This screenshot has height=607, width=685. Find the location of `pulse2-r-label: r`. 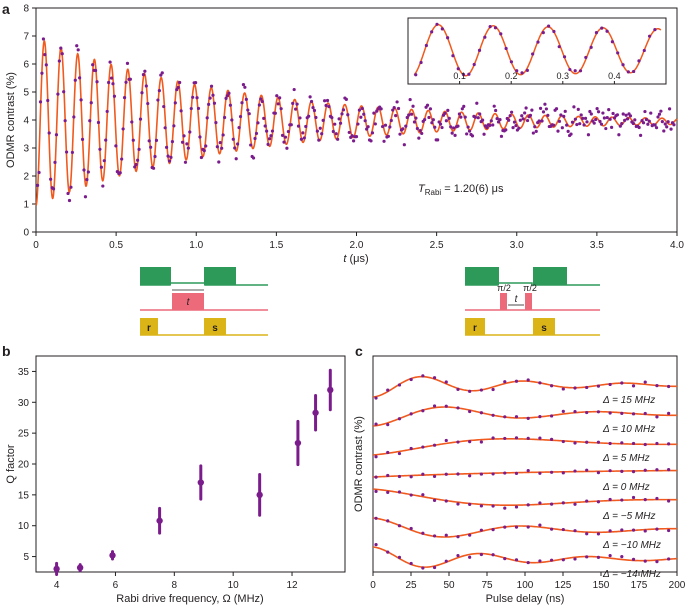

pulse2-r-label: r is located at coordinates (475, 328).